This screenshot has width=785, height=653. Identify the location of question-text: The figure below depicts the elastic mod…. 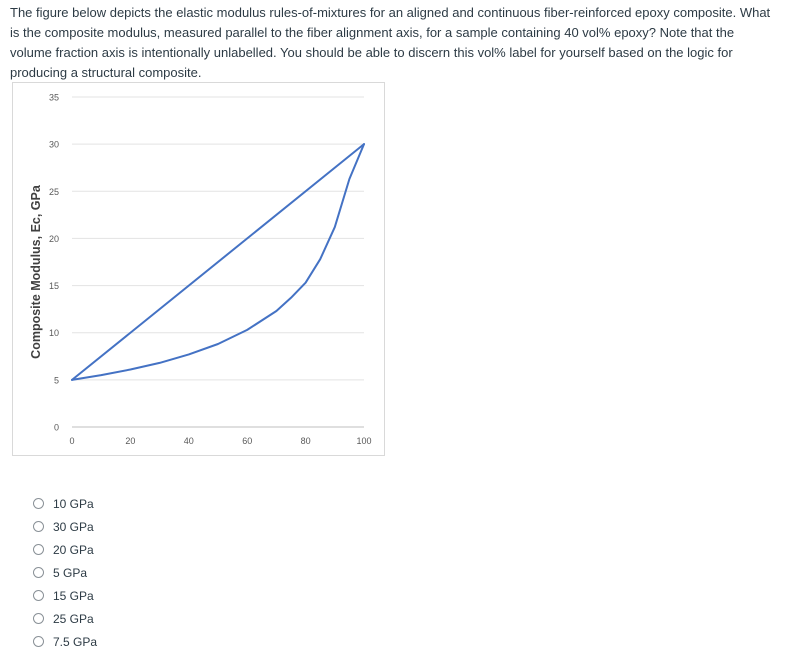
(390, 42).